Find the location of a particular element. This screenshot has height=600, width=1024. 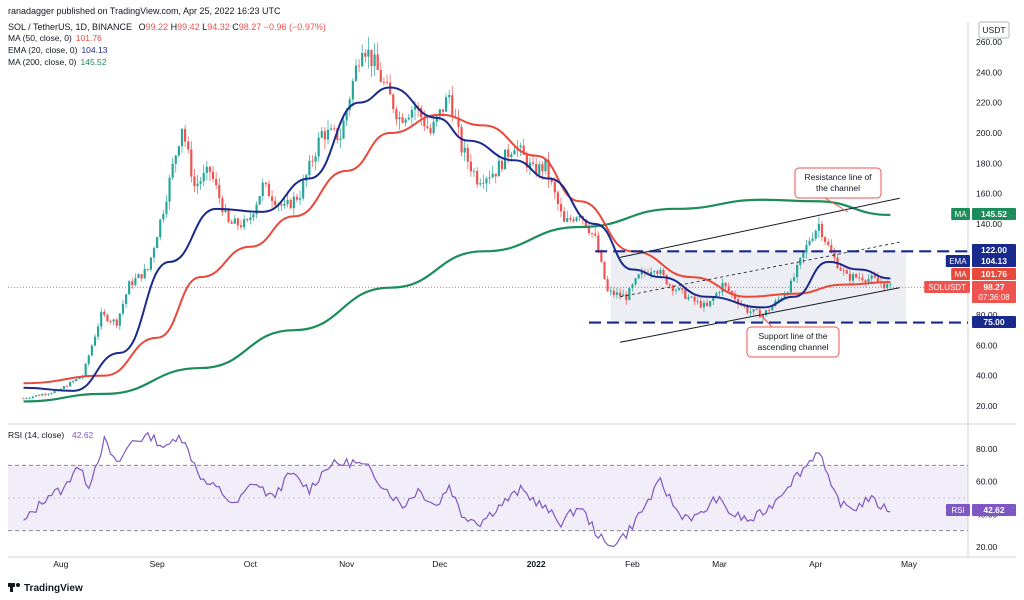

rsi-badge-tag-bg is located at coordinates (958, 510).